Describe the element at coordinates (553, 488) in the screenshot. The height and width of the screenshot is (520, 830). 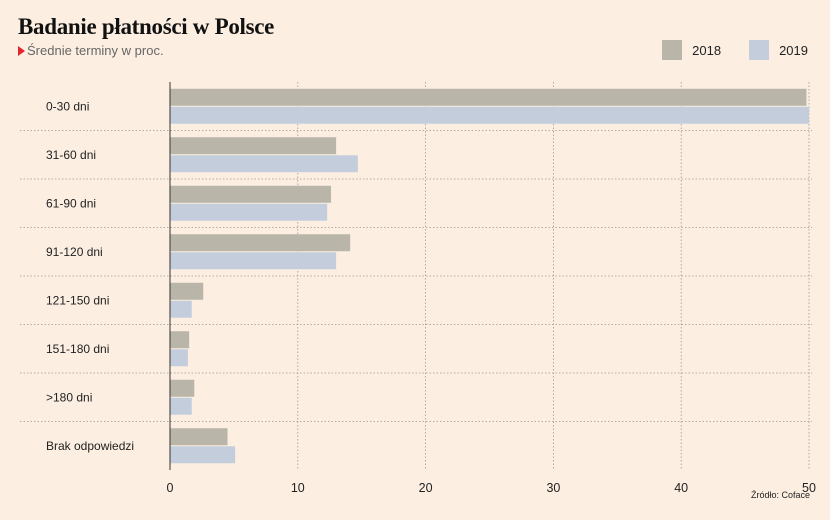
I see `x-tick-label-30: 30` at that location.